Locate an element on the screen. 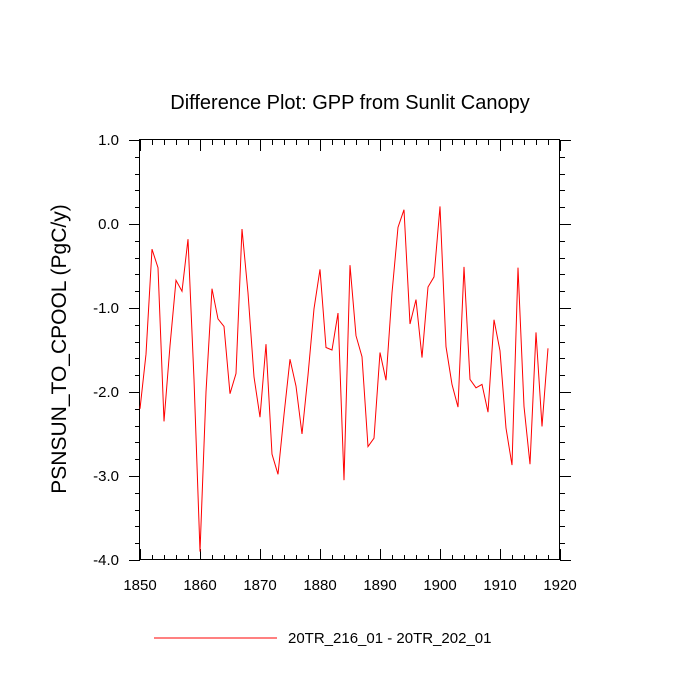 This screenshot has height=700, width=700. y-axis-label: PSNSUN_TO_CPOOL (PgC/y) is located at coordinates (59, 348).